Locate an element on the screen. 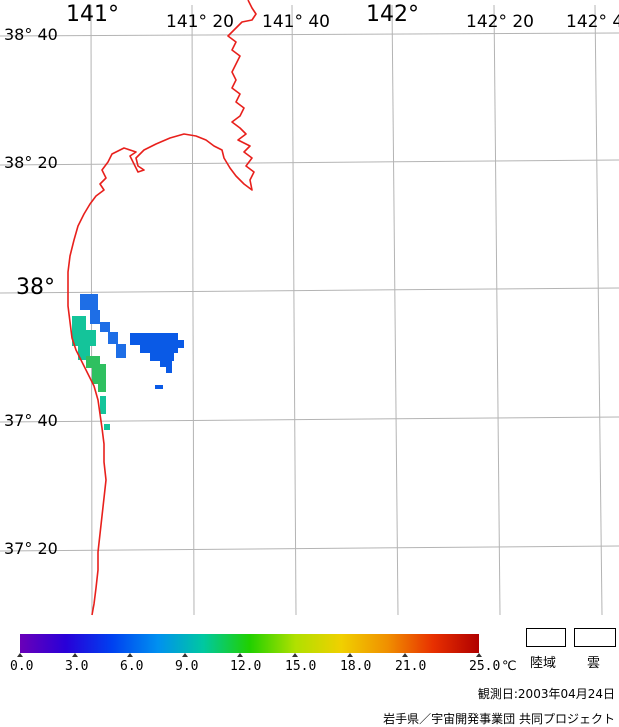 This screenshot has height=727, width=619. land-legend-label: 陸域 is located at coordinates (543, 663).